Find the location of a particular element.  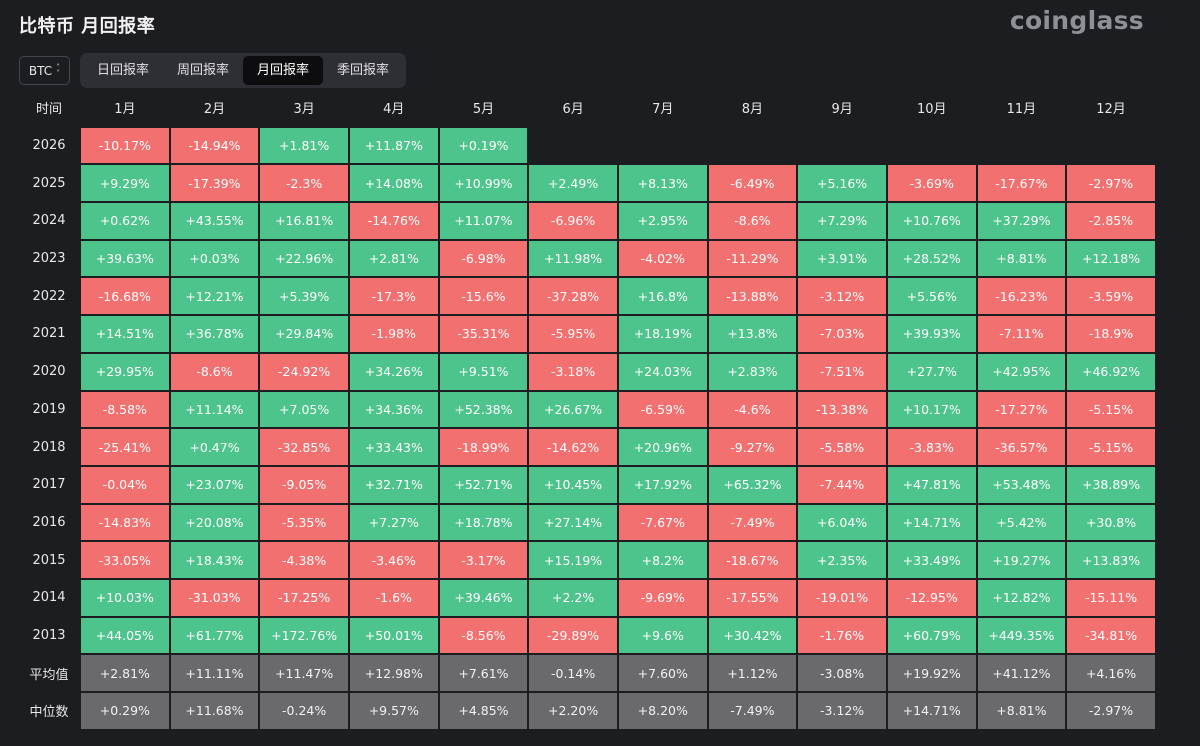

tab-weekly-return: 周回报率 is located at coordinates (202, 70).